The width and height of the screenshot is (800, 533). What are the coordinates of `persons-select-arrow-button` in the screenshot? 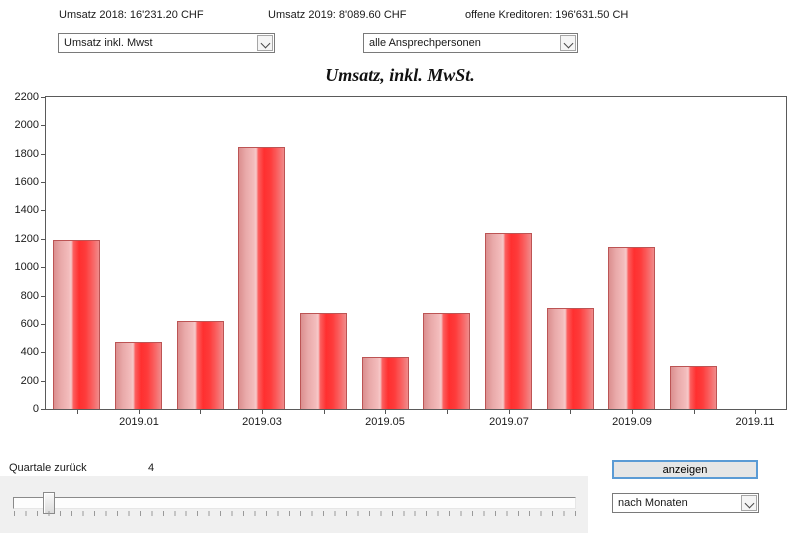 It's located at (568, 43).